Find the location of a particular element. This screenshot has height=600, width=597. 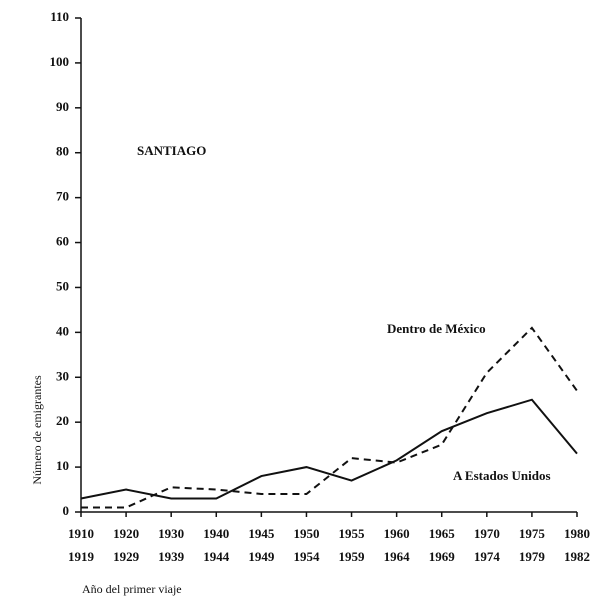

x-tick-label: 1959 is located at coordinates (352, 556).